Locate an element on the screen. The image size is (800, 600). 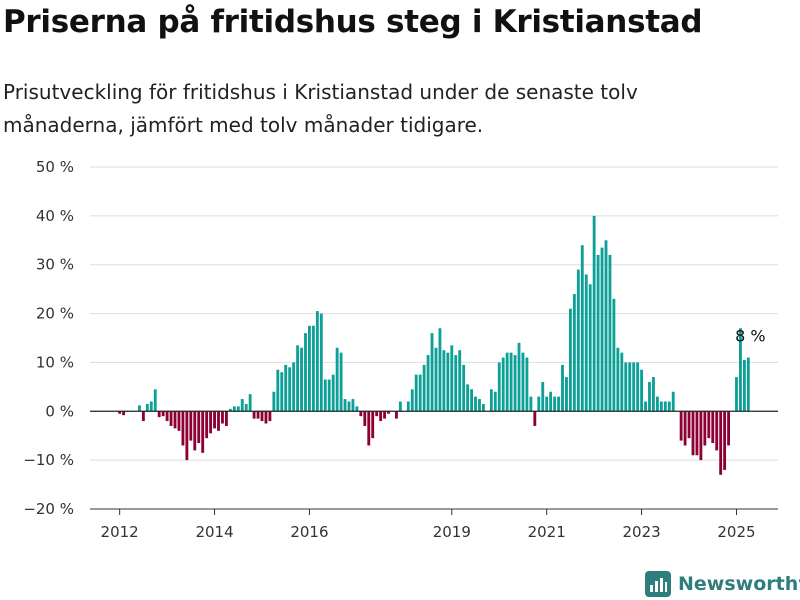
newsworthy-logo: Newsworthy is located at coordinates (722, 584).